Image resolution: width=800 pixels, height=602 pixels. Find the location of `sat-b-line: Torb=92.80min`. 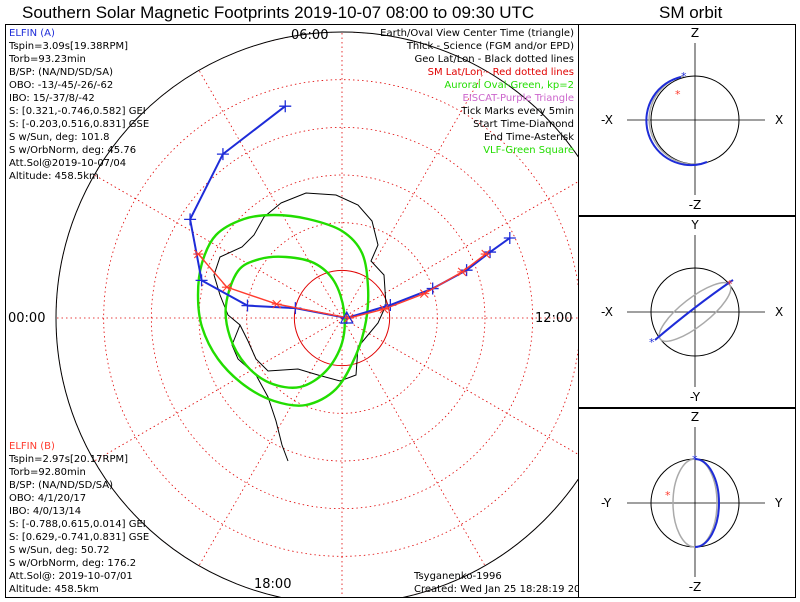

sat-b-line: Torb=92.80min is located at coordinates (47, 472).